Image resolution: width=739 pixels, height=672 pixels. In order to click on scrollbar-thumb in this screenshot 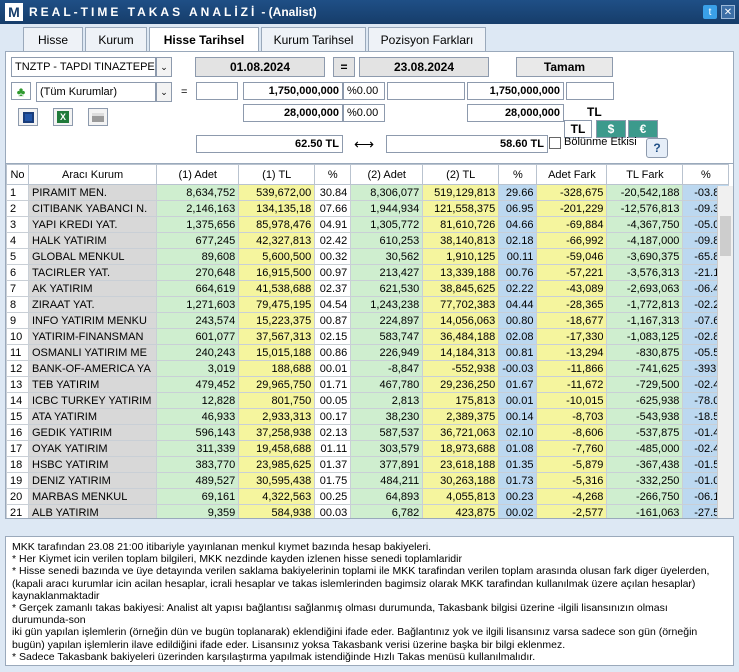, I will do `click(725, 236)`.